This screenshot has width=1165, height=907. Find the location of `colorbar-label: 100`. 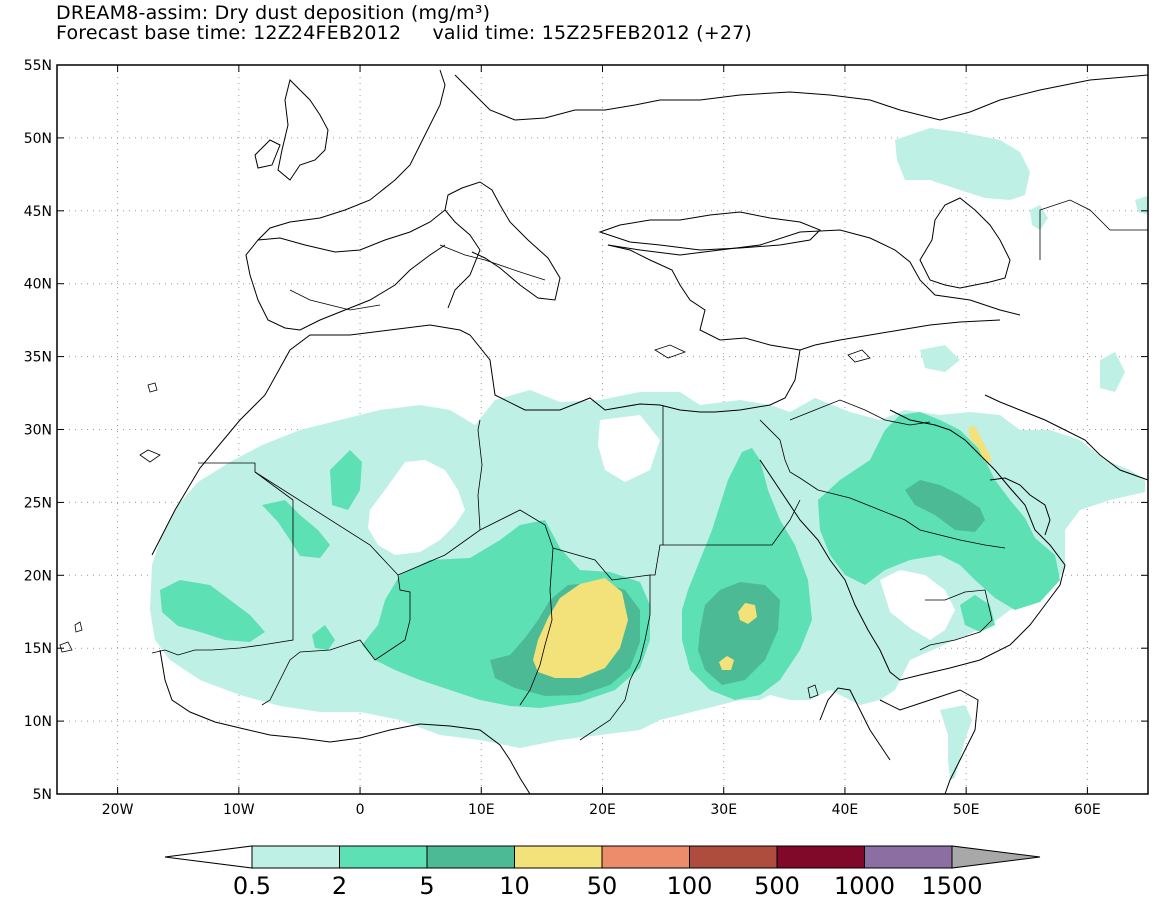

colorbar-label: 100 is located at coordinates (690, 886).